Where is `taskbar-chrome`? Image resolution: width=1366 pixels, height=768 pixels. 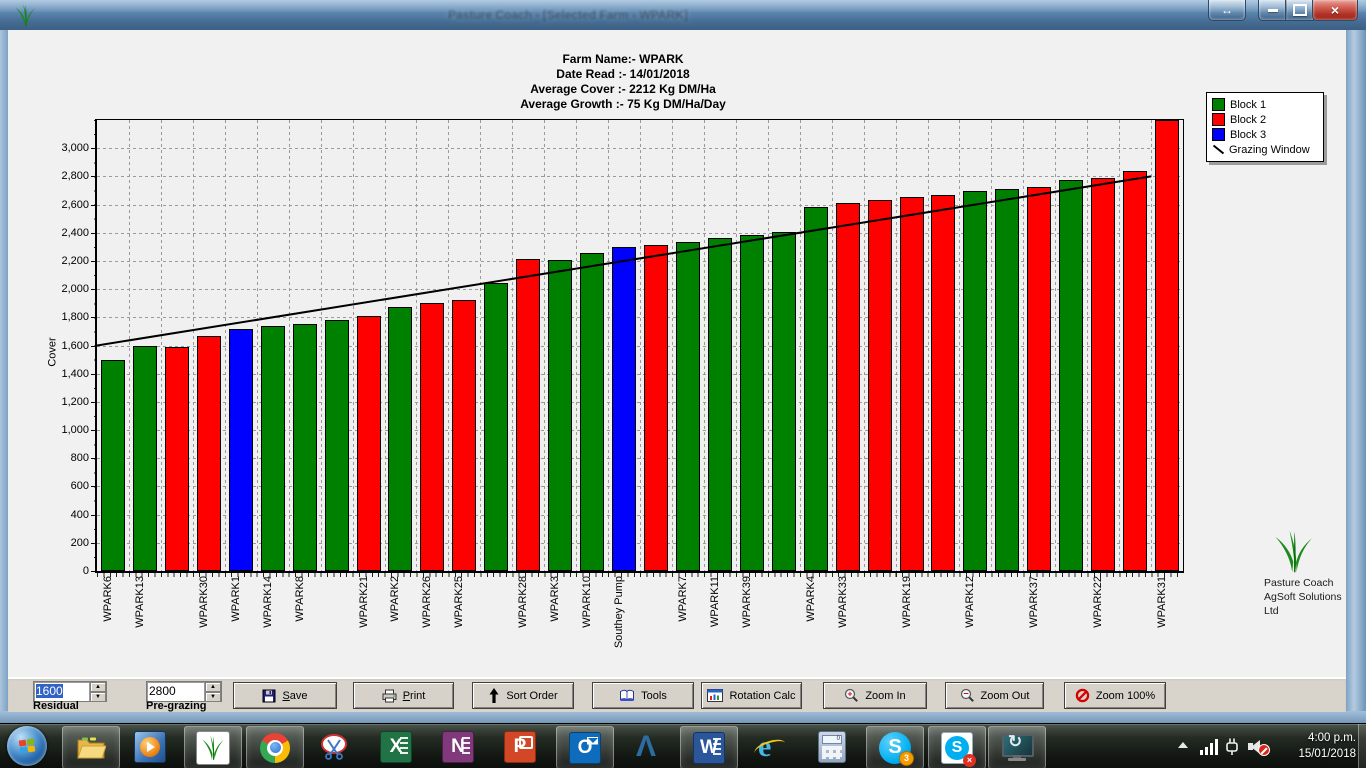
taskbar-chrome is located at coordinates (275, 747).